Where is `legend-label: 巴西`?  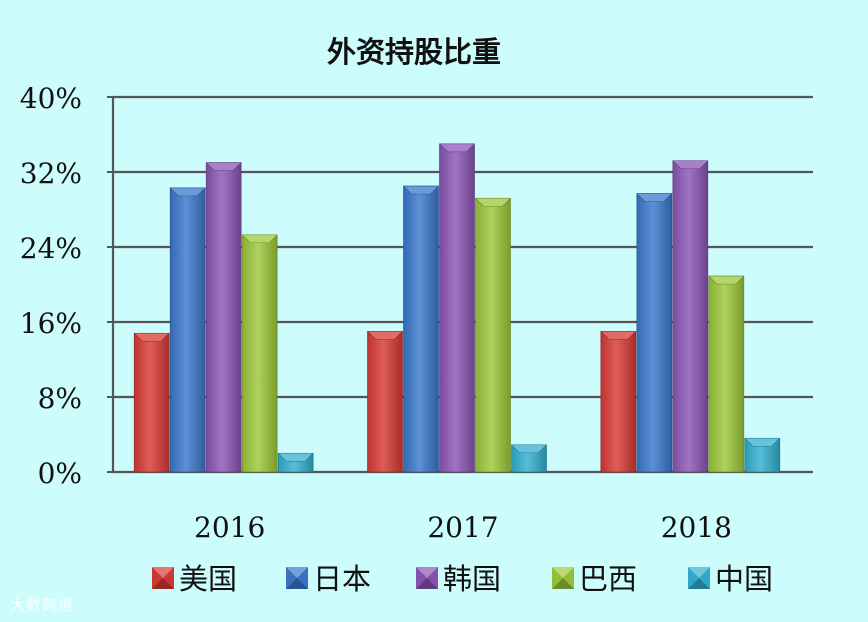 legend-label: 巴西 is located at coordinates (608, 579).